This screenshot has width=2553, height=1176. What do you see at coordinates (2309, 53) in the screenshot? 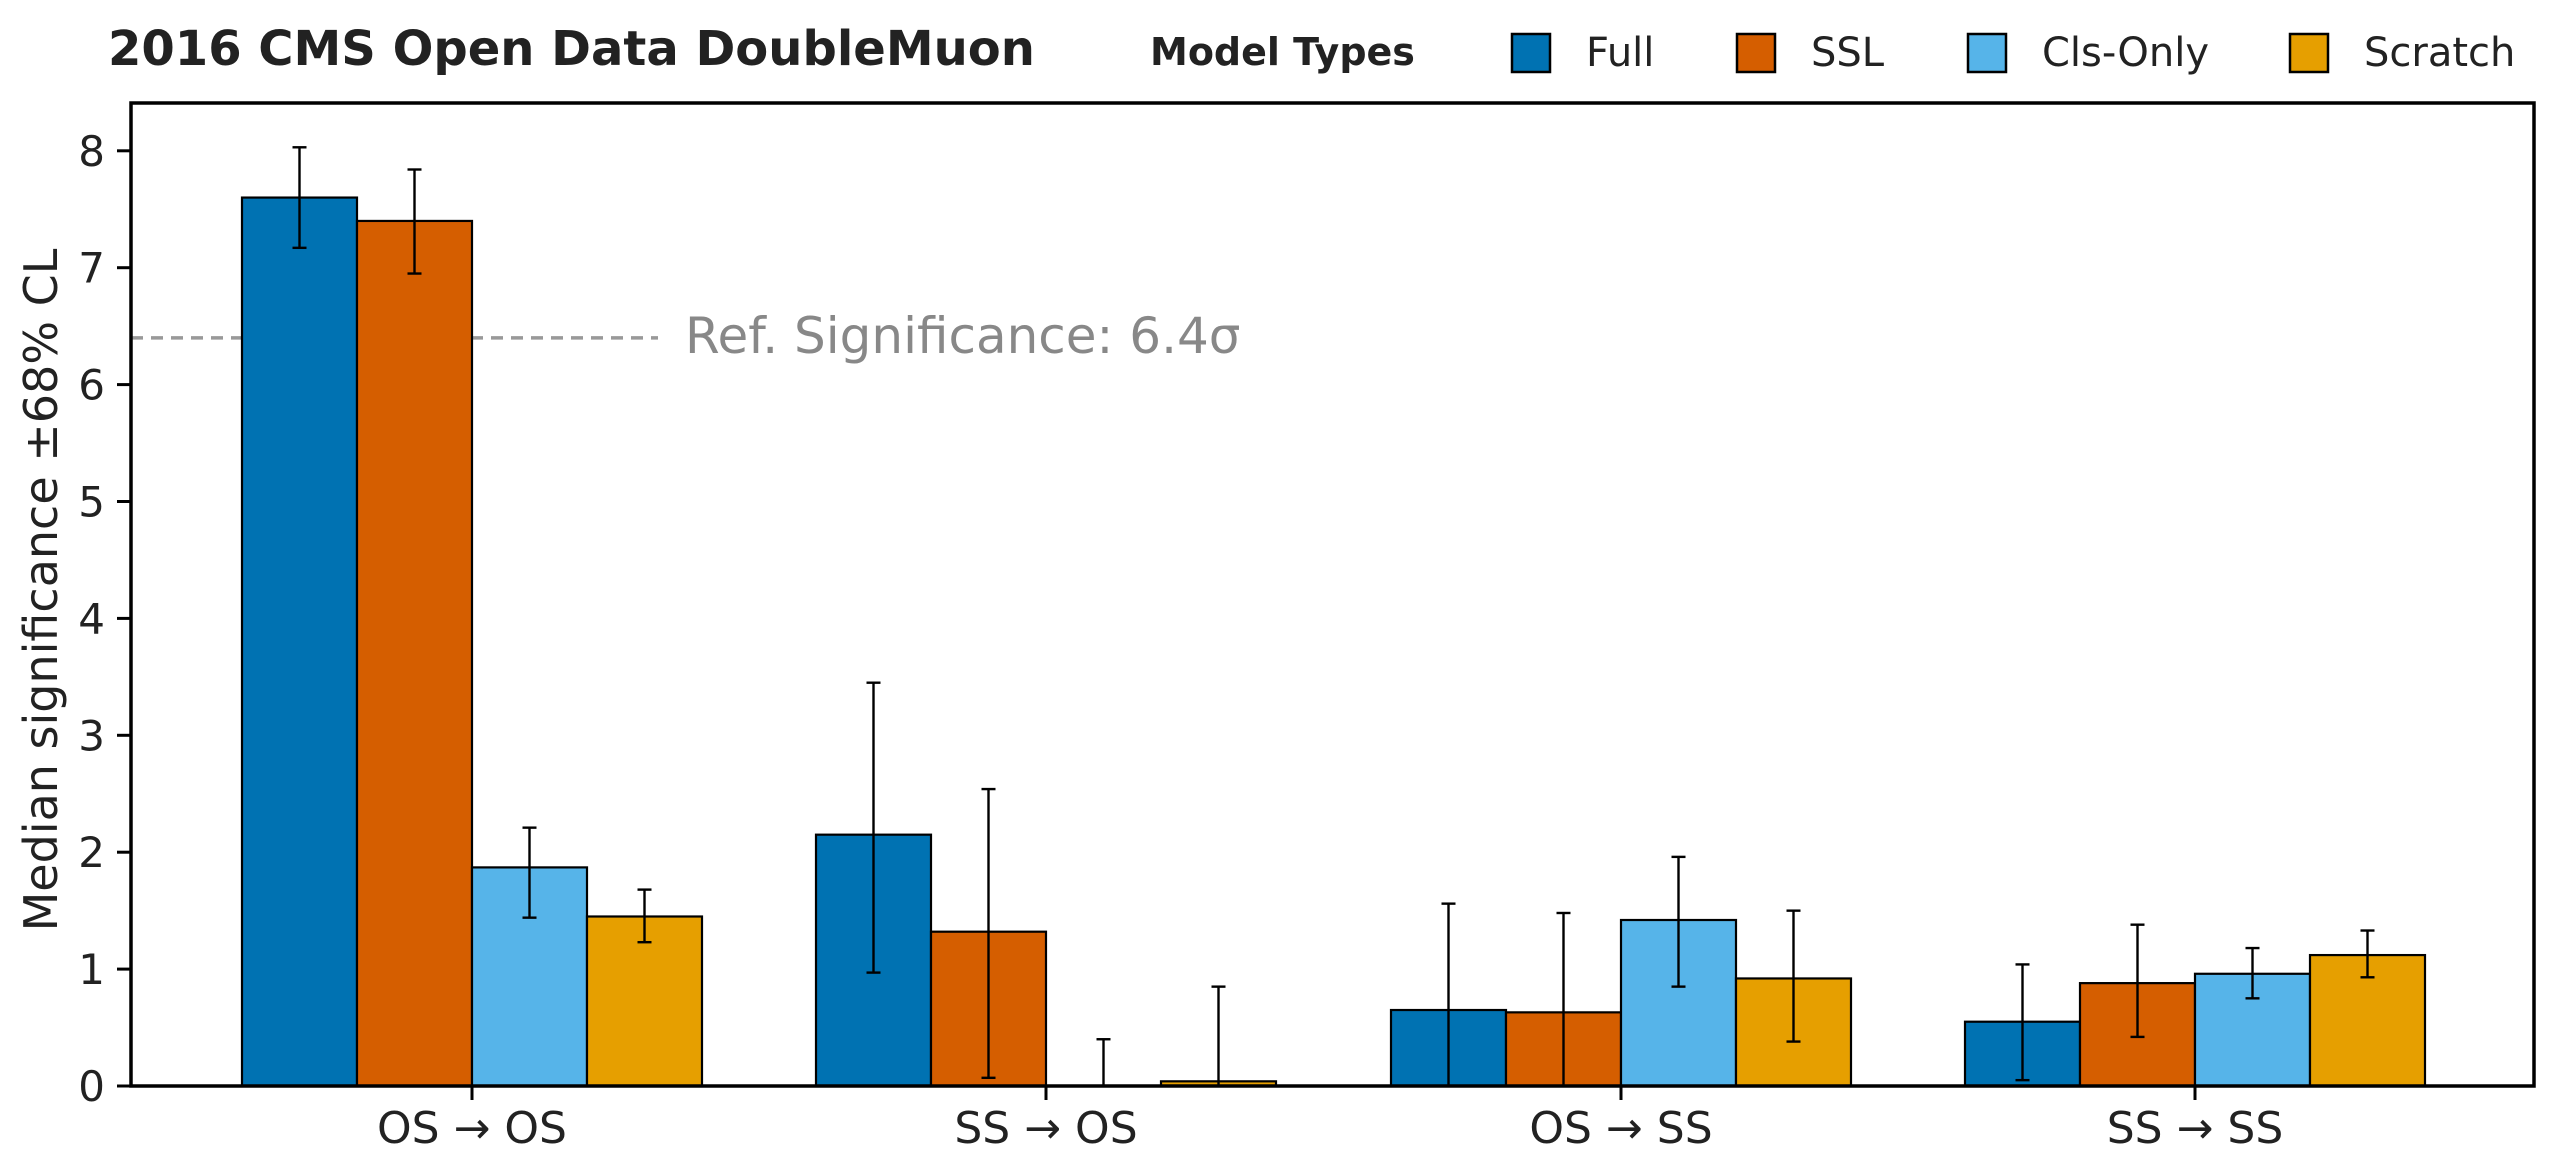
I see `legend-swatch-scratch` at bounding box center [2309, 53].